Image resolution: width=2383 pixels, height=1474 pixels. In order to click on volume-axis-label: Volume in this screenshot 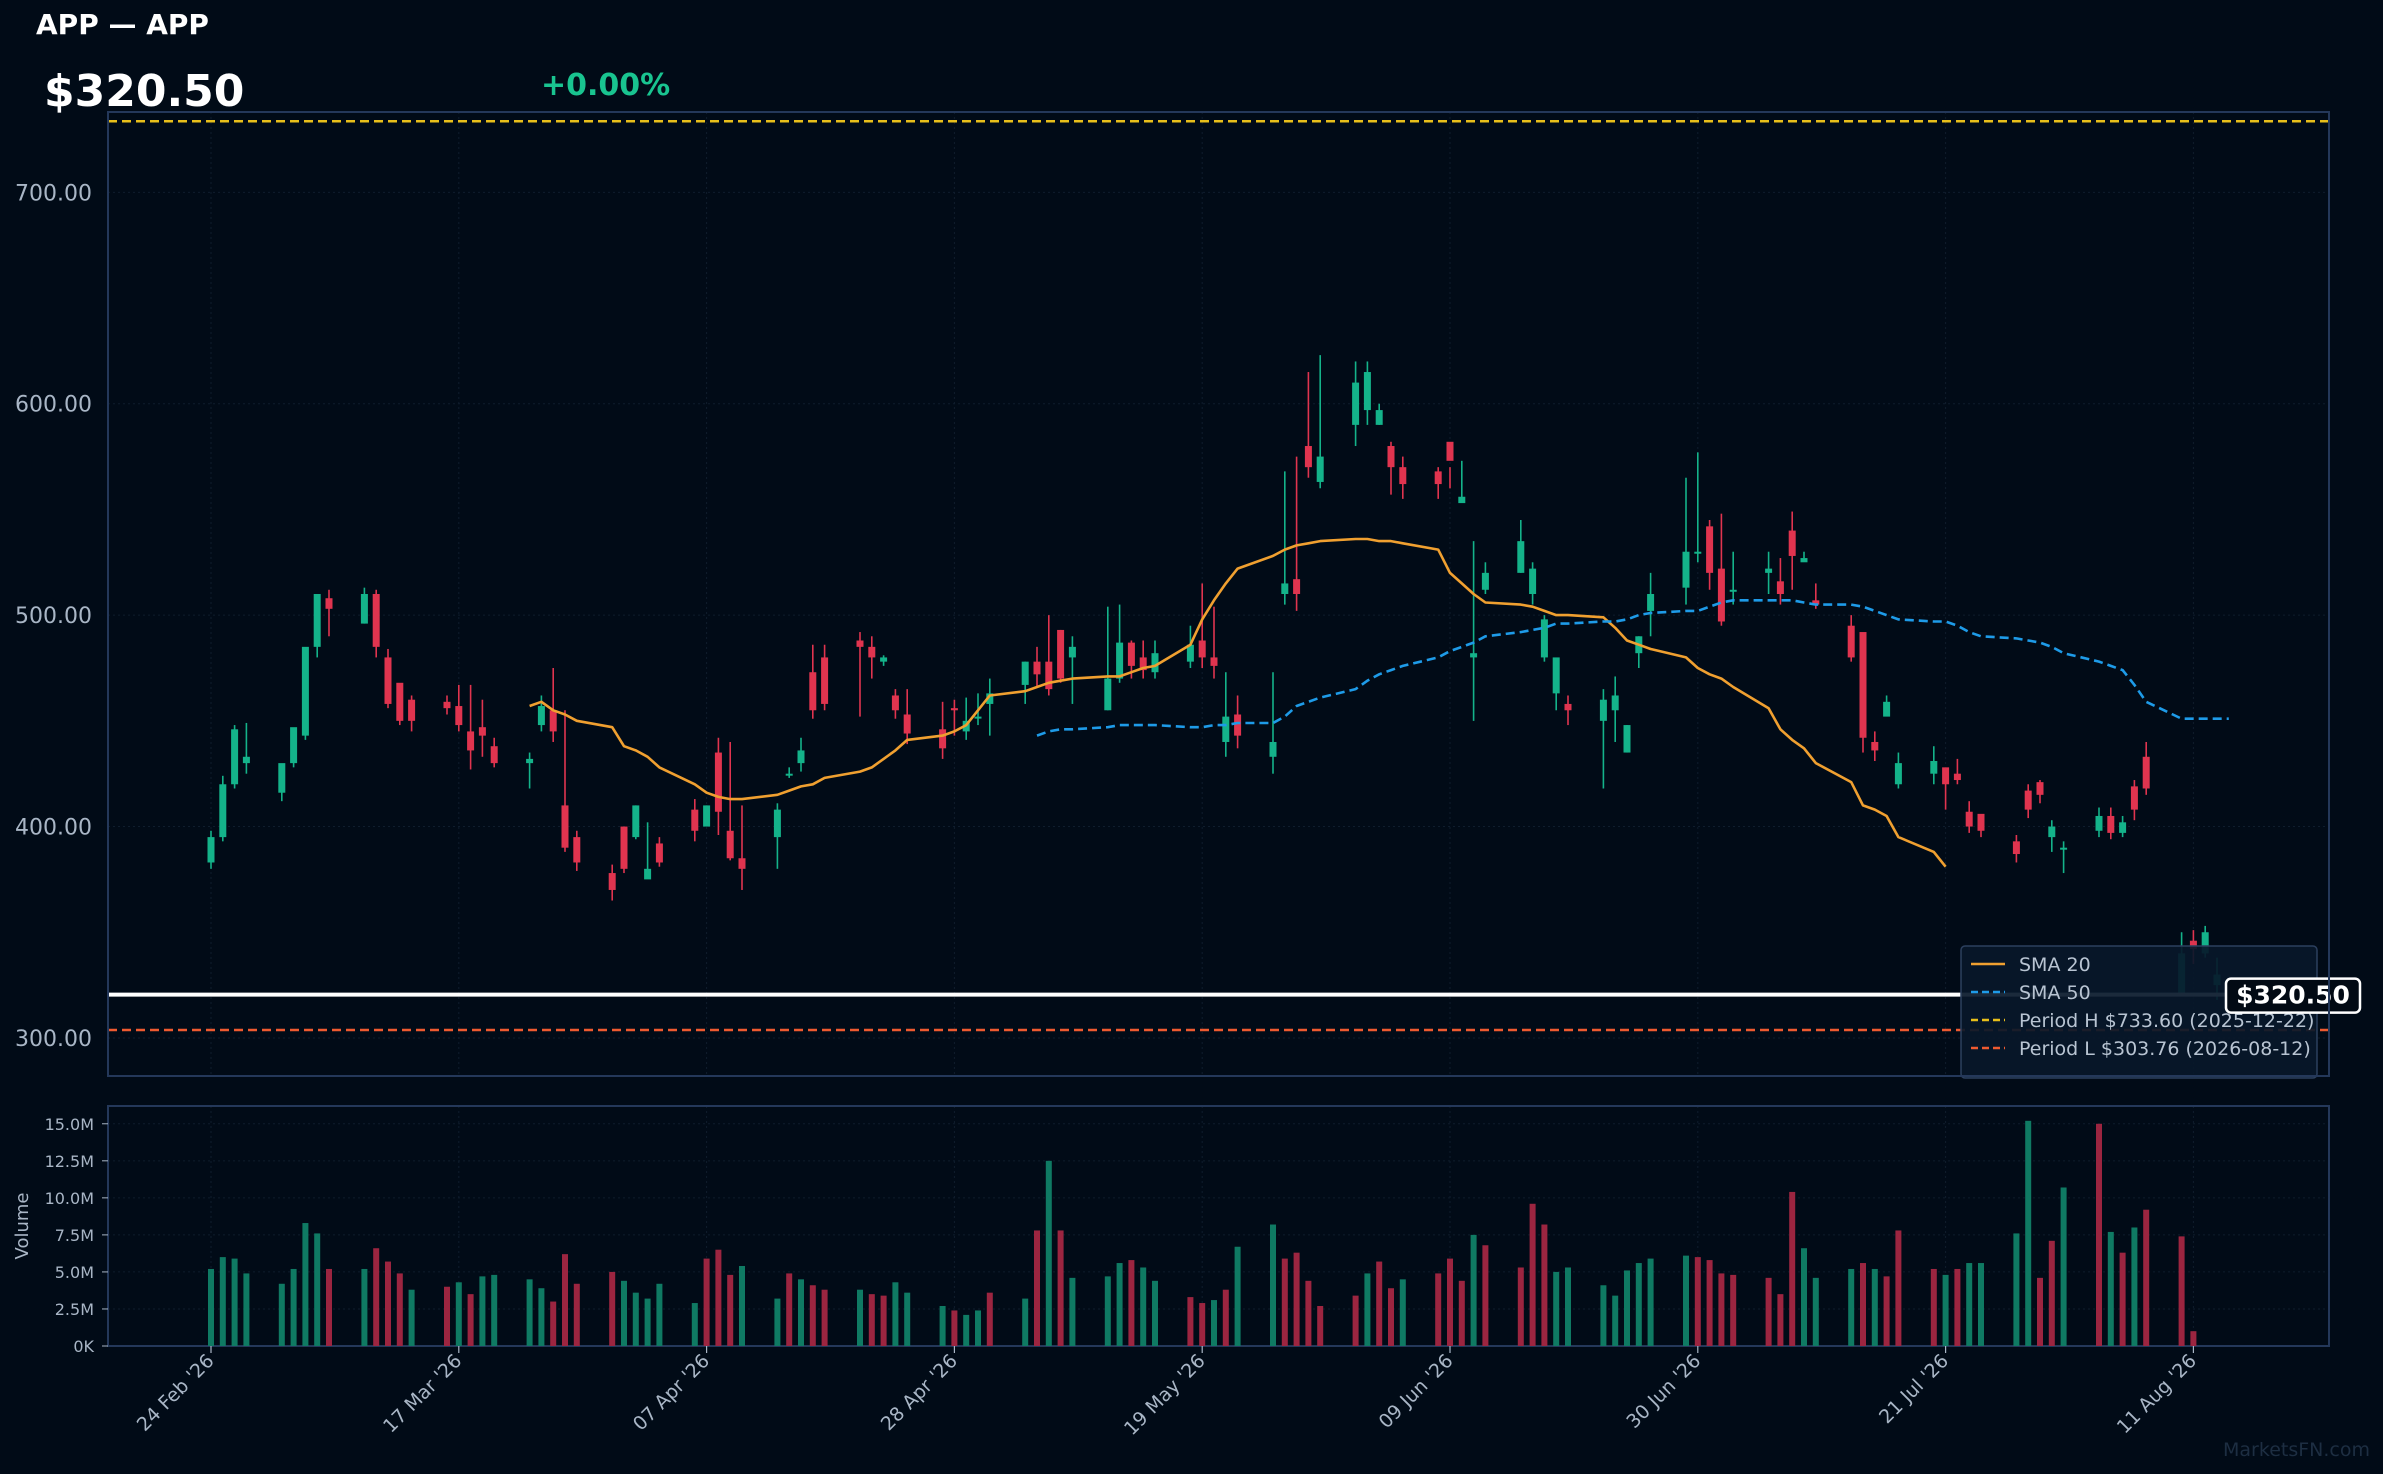, I will do `click(22, 1226)`.